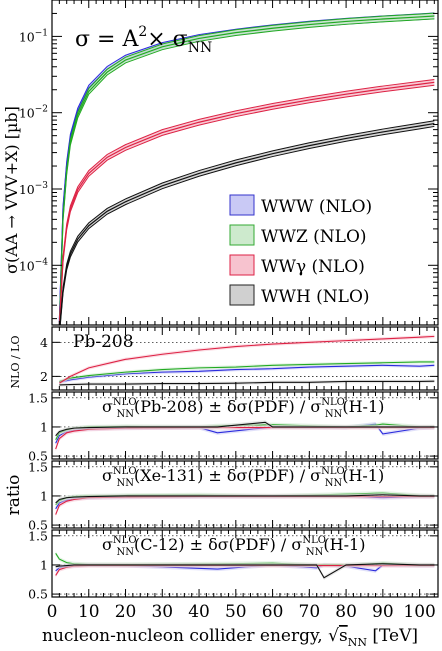 The height and width of the screenshot is (651, 442). What do you see at coordinates (41, 33) in the screenshot?
I see `text-part: −1` at bounding box center [41, 33].